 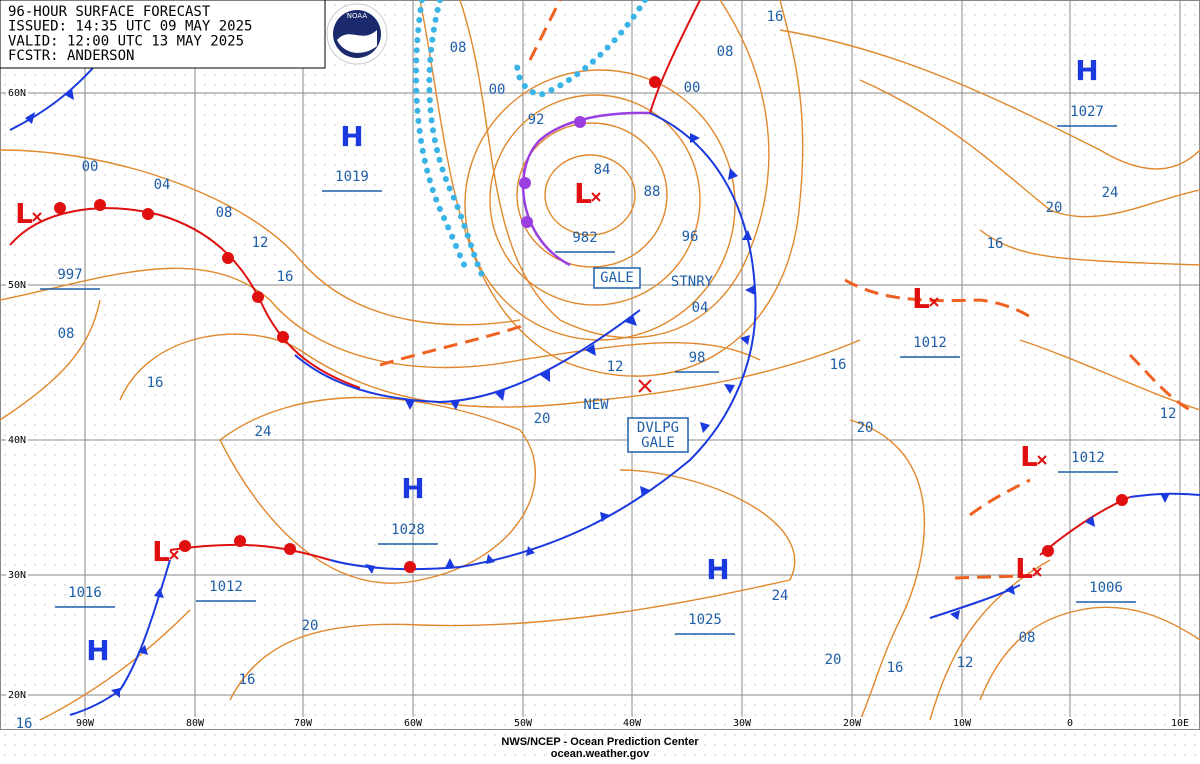 I want to click on longitude-label: 10W, so click(x=962, y=723).